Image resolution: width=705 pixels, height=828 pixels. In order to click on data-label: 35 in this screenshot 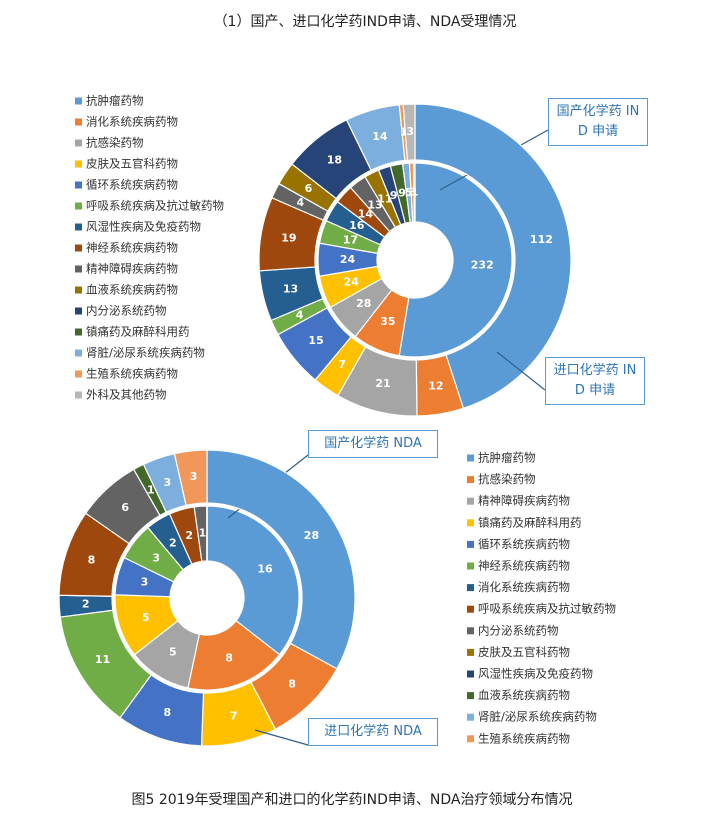, I will do `click(387, 321)`.